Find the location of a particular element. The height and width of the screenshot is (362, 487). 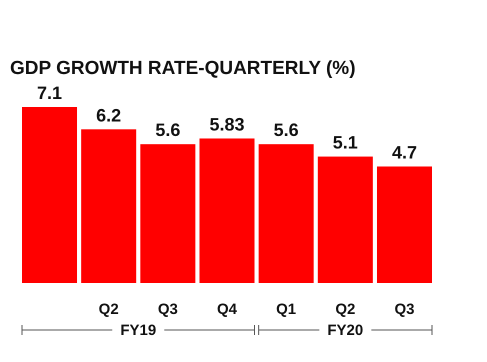

data-label: 4.7 is located at coordinates (405, 152).